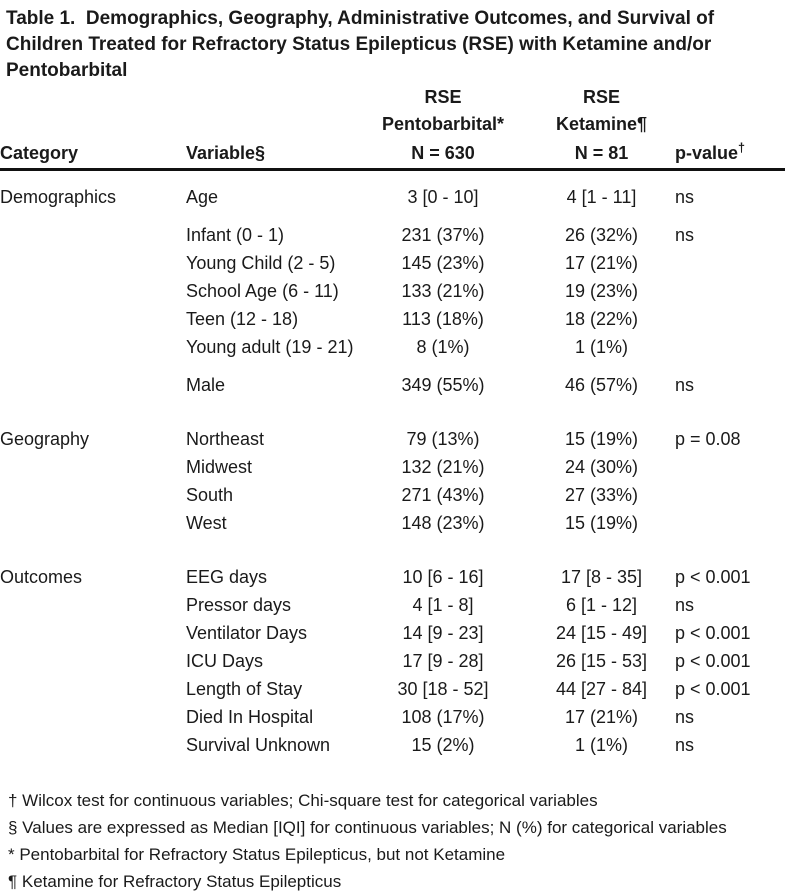 The image size is (785, 895). I want to click on variable-cell: Ventilator Days, so click(247, 632).